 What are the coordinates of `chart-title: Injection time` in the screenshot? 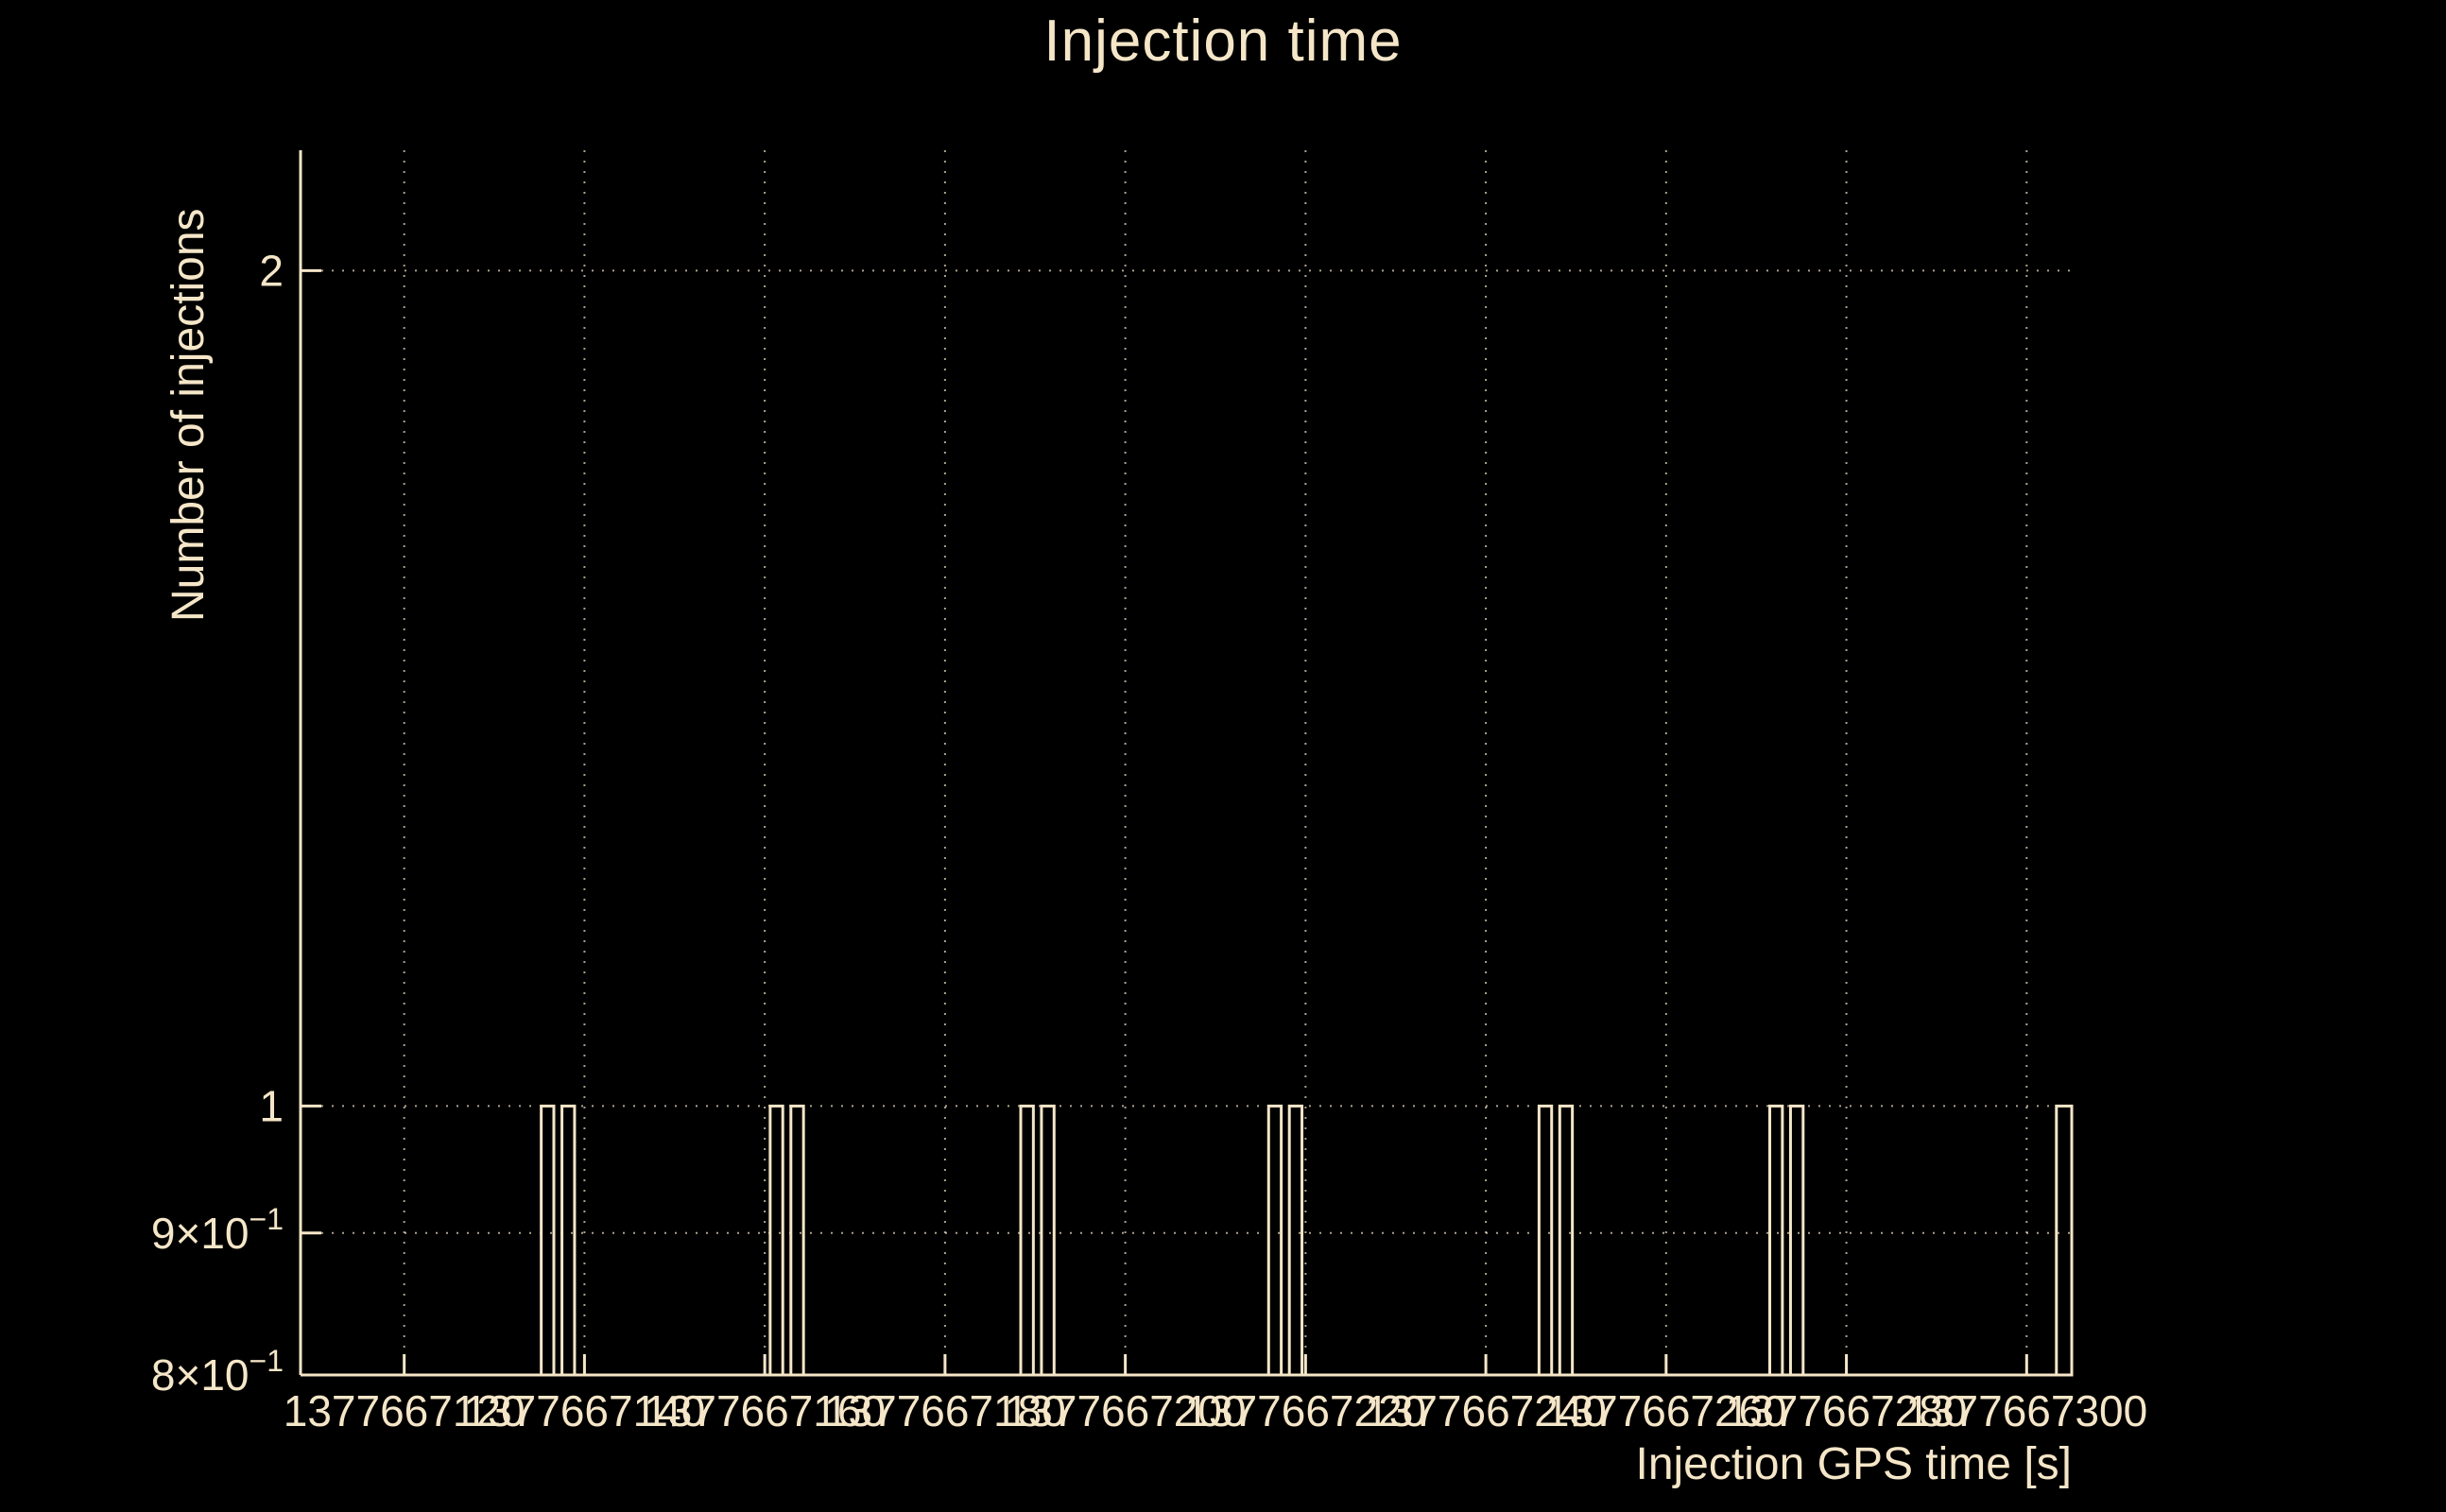 It's located at (1223, 41).